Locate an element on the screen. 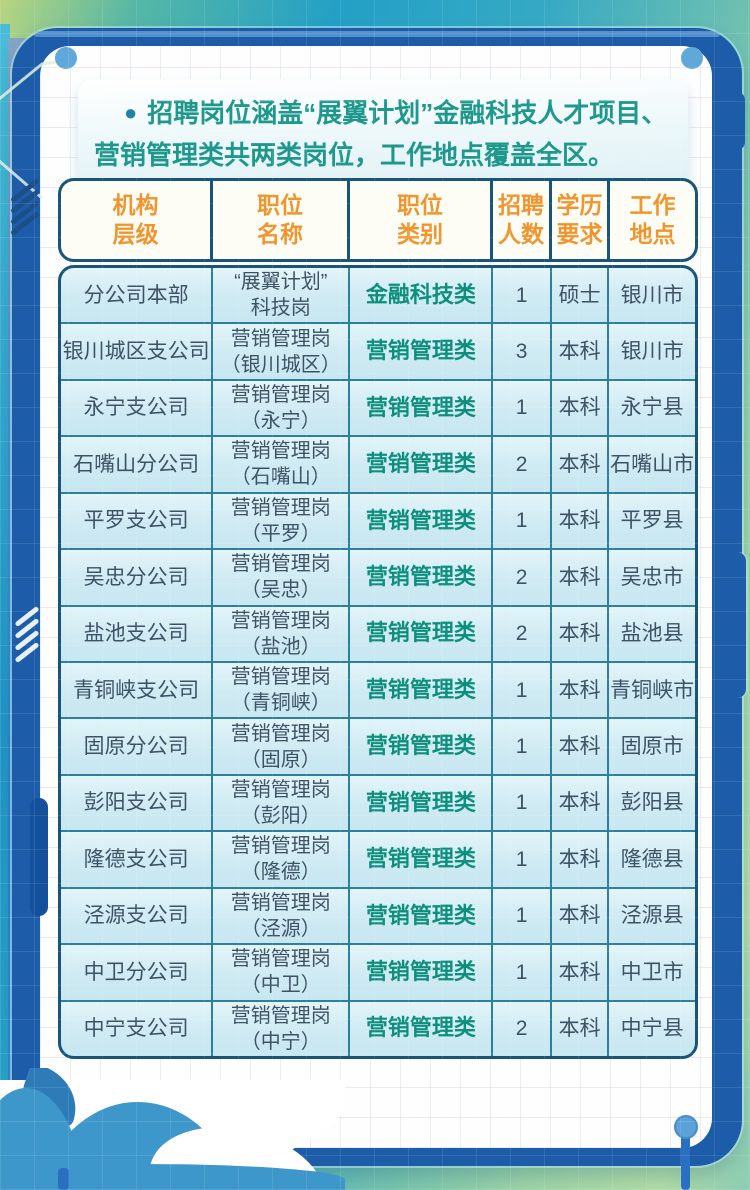 The image size is (750, 1190). table-cell: 金融科技类 is located at coordinates (421, 295).